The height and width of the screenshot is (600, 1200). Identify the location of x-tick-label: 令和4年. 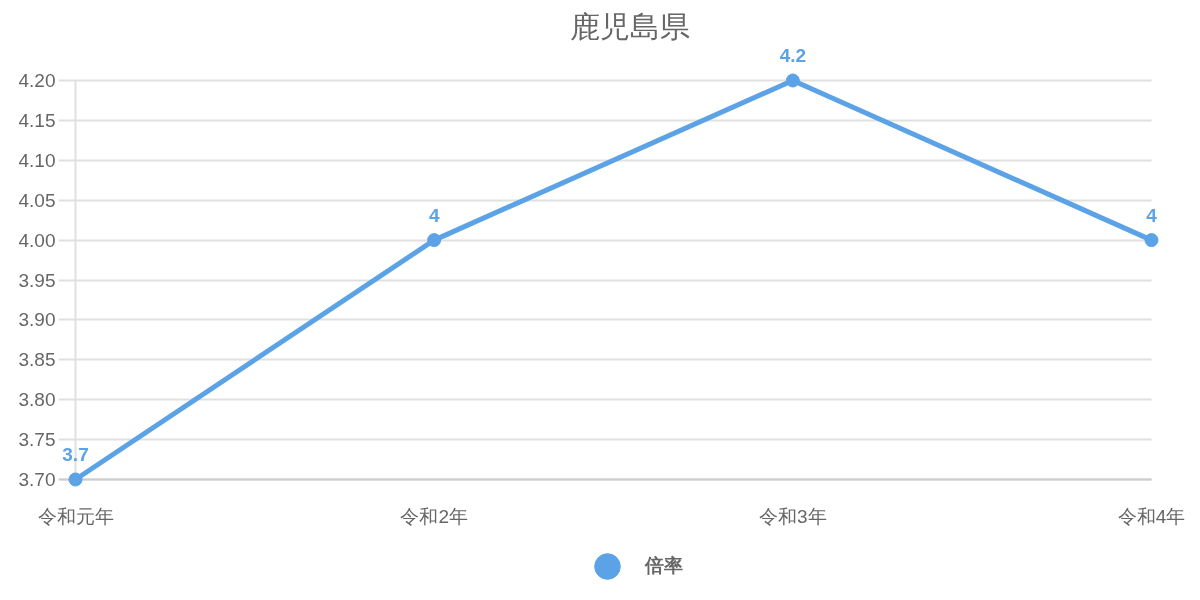
(1151, 516).